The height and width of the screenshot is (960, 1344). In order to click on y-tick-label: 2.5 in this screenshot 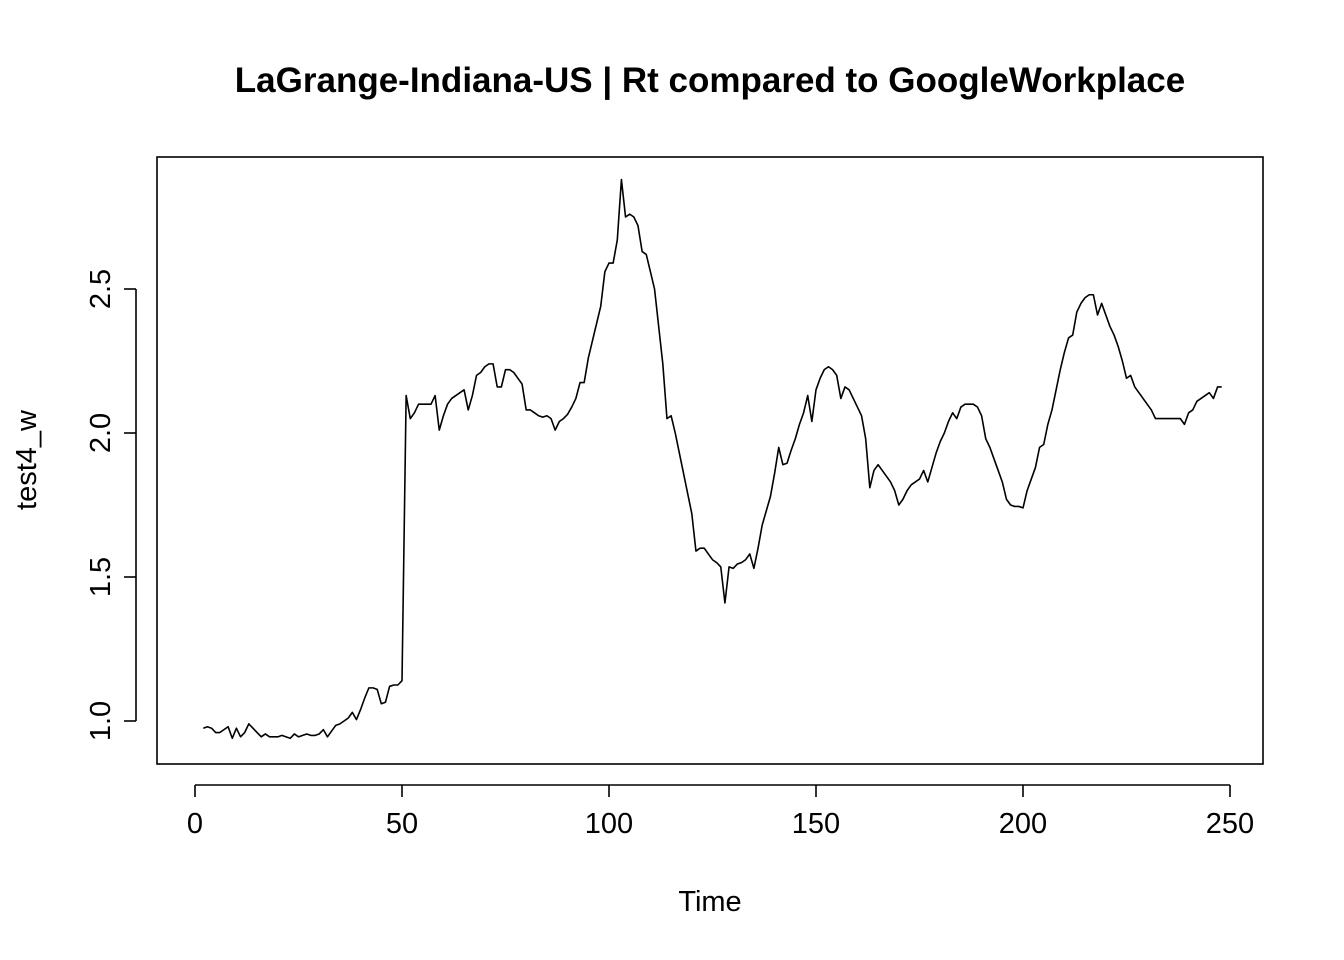, I will do `click(101, 289)`.